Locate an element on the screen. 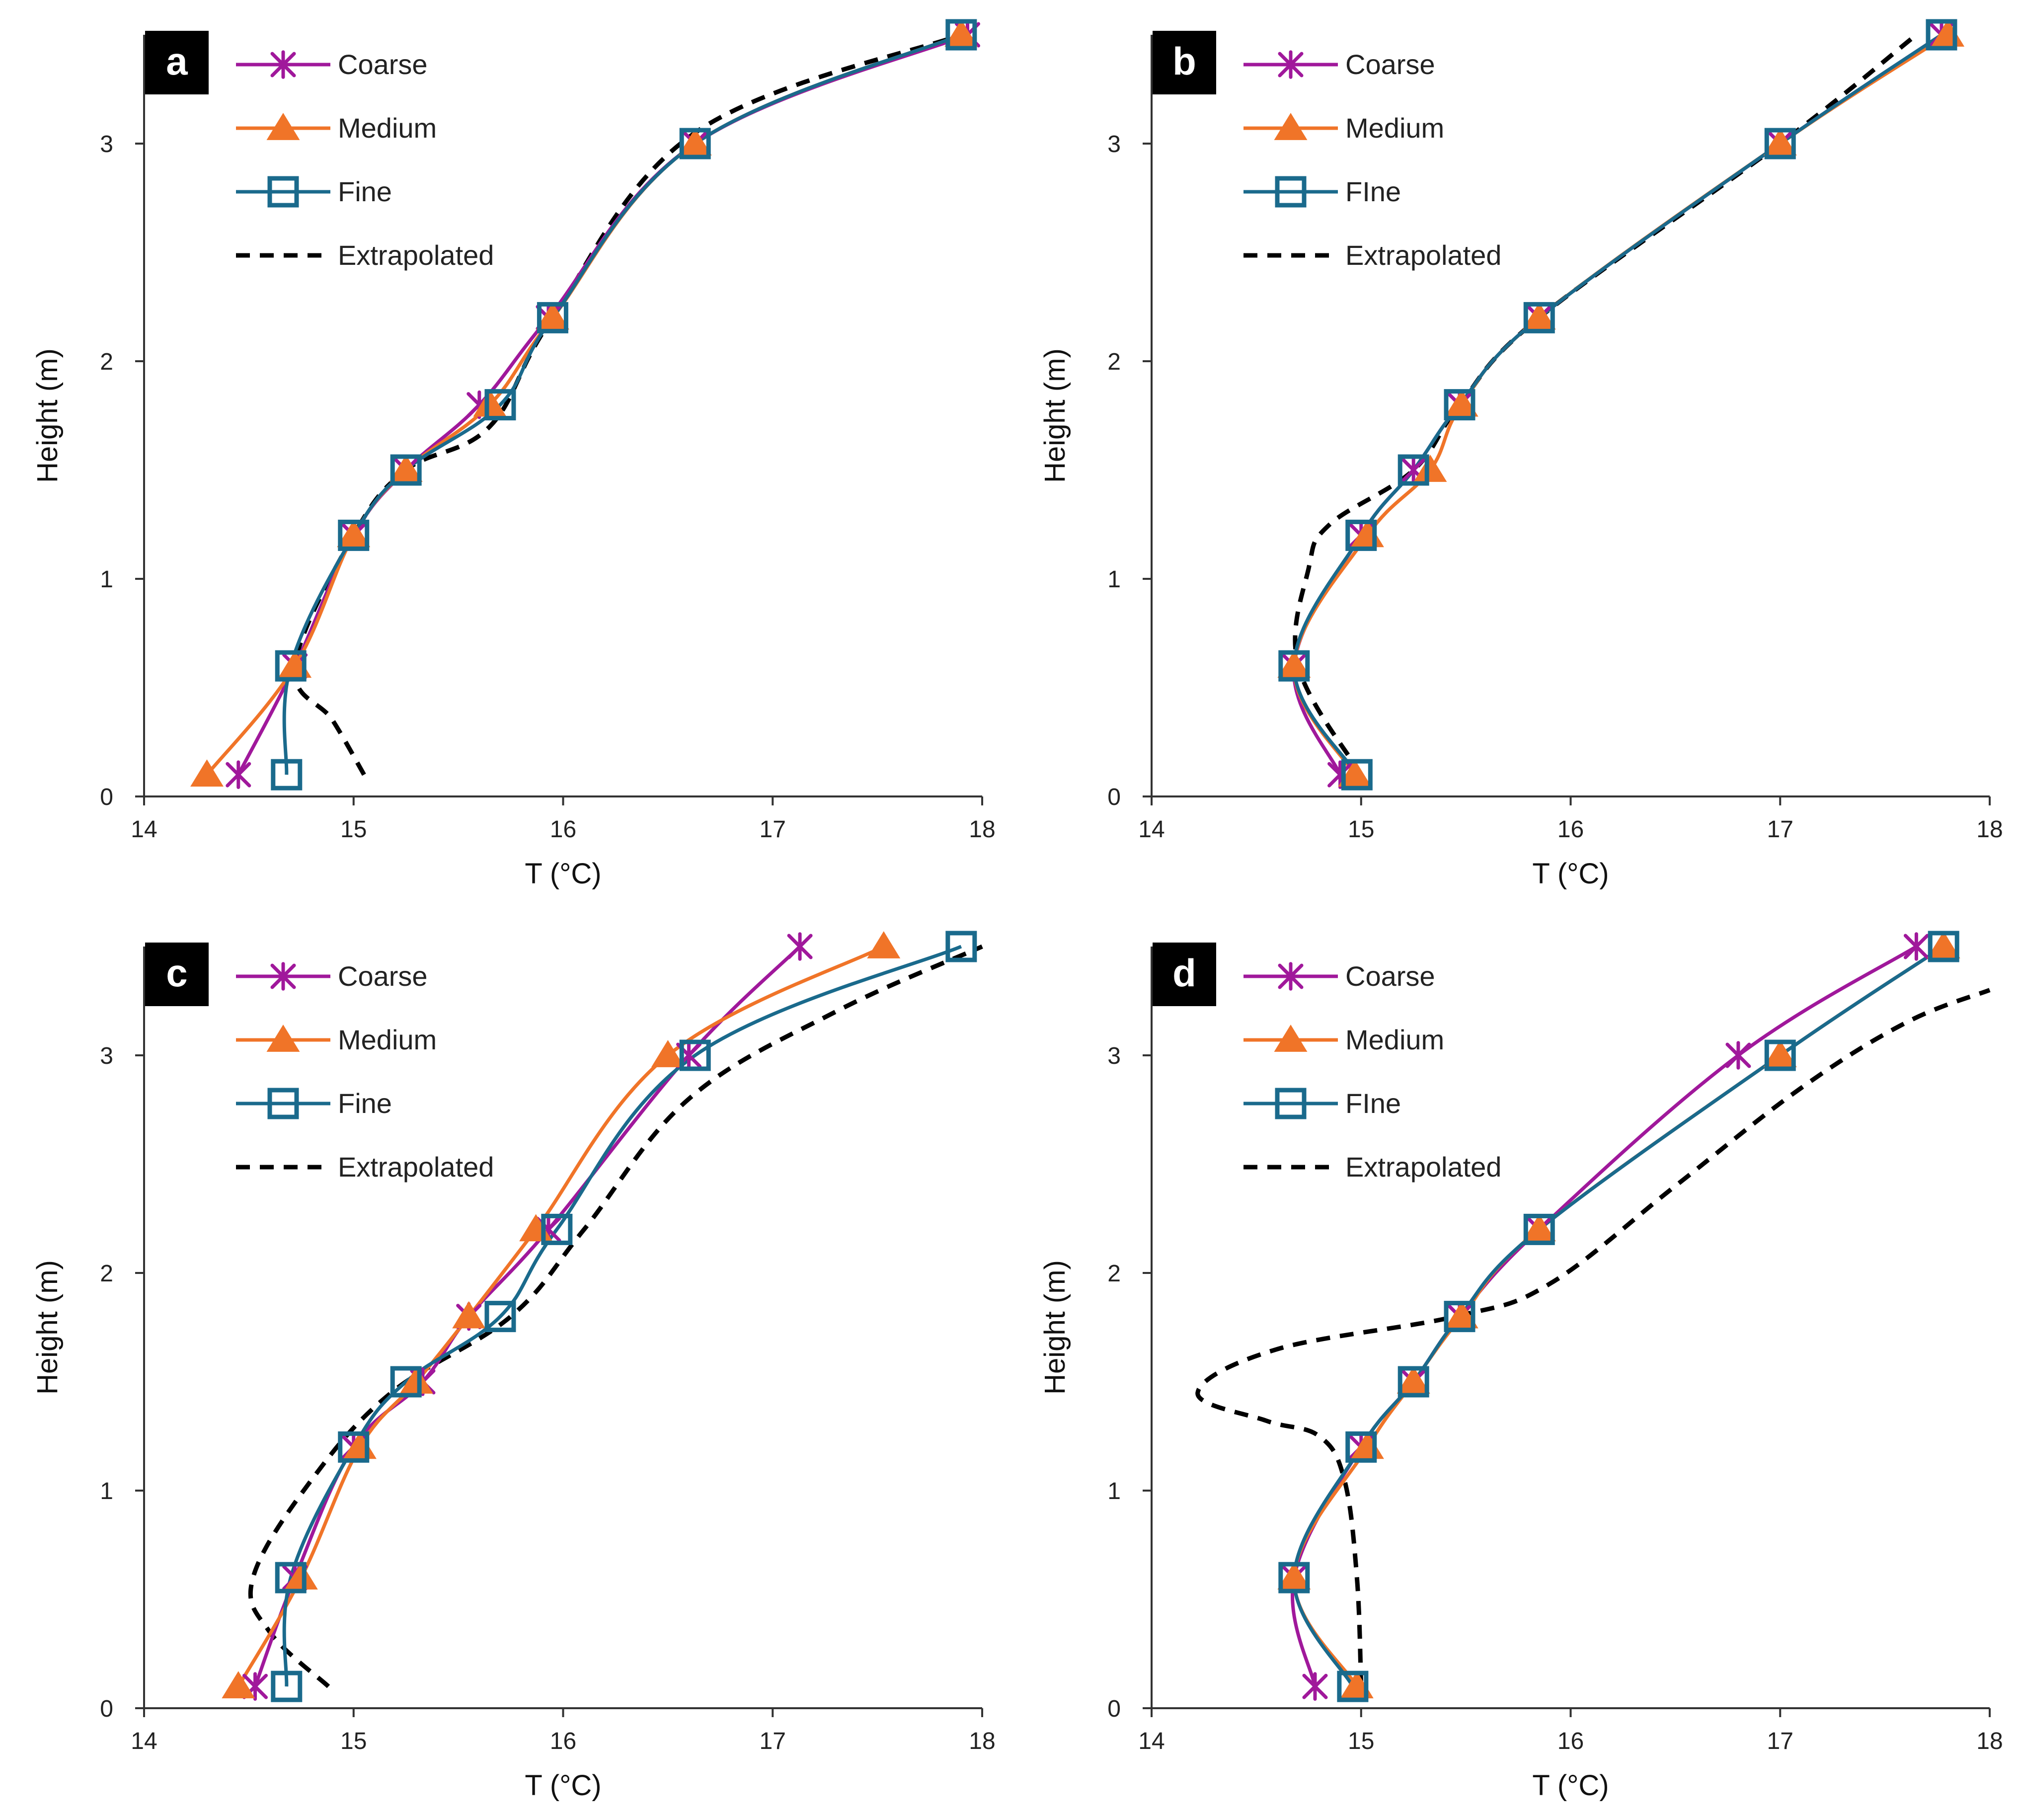  legend-label: Medium is located at coordinates (387, 128).